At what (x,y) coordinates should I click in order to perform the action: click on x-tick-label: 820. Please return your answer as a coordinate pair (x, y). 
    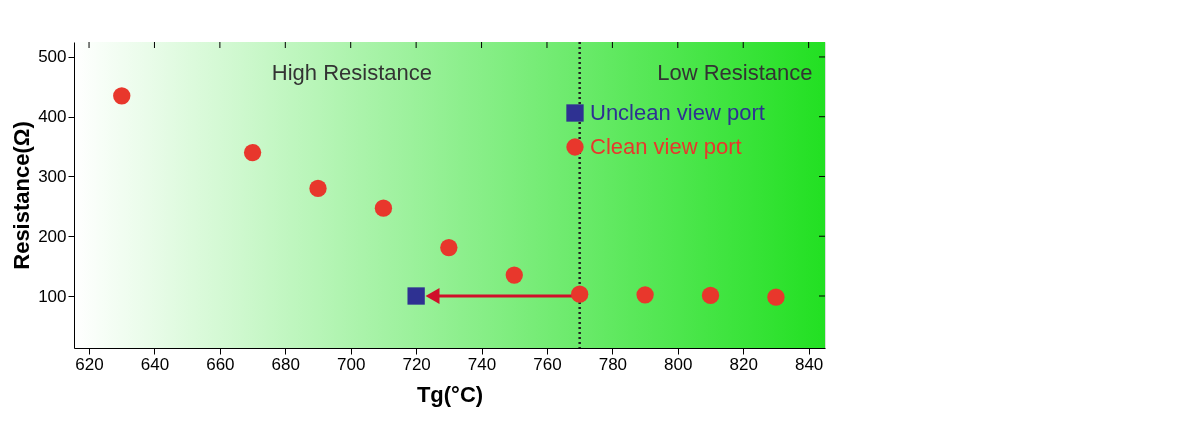
    Looking at the image, I should click on (743, 364).